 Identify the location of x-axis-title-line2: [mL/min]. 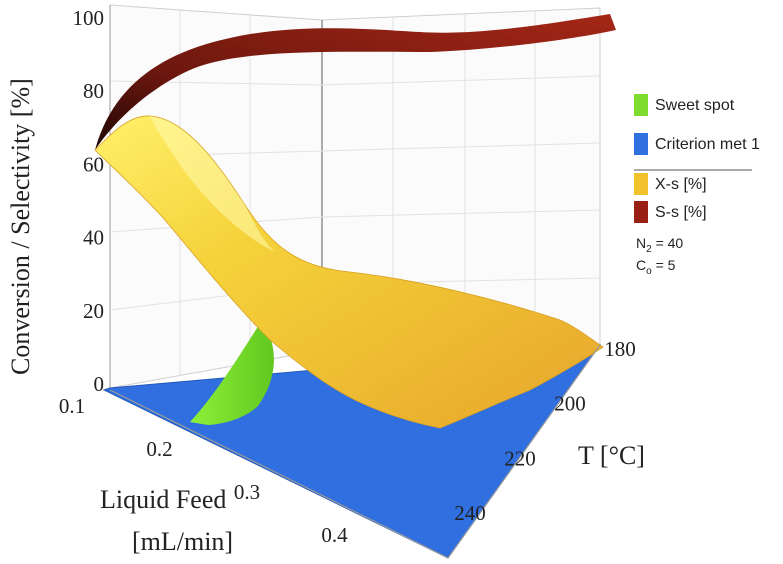
(182, 541).